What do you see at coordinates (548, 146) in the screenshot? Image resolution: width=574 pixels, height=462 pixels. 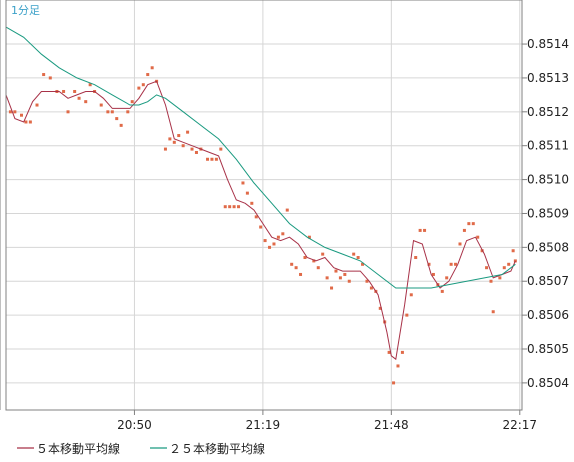 I see `y-tick-label: 0.8511` at bounding box center [548, 146].